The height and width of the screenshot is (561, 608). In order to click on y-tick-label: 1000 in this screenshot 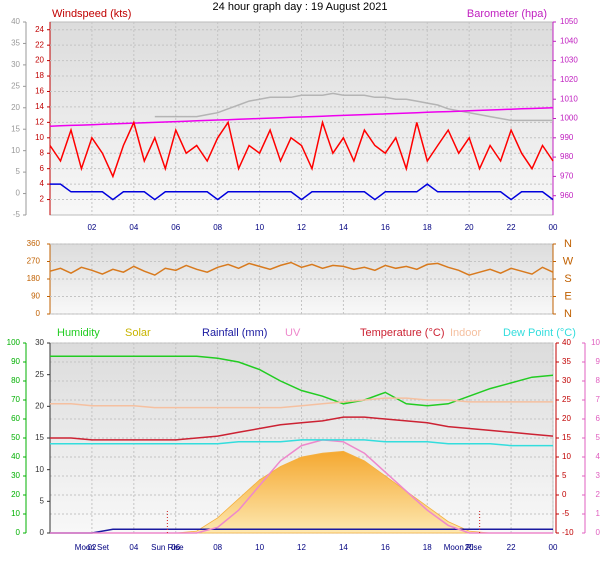, I will do `click(569, 118)`.